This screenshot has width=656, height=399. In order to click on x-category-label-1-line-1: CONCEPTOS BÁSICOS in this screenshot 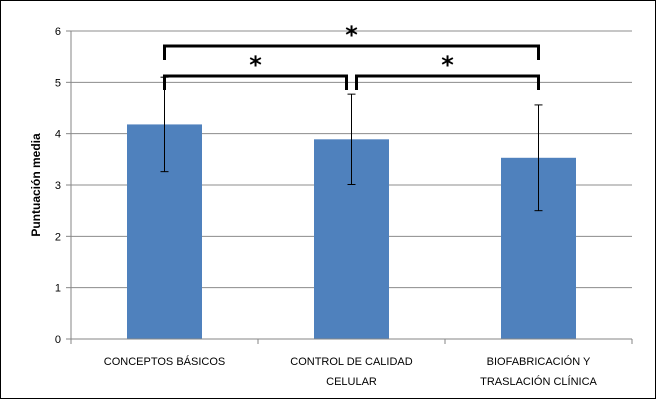, I will do `click(164, 361)`.